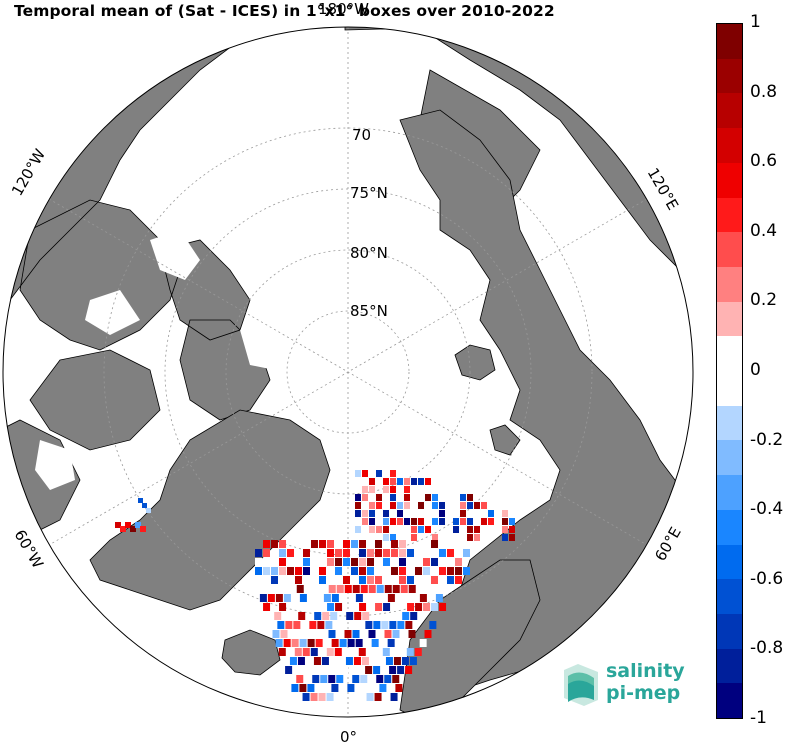 The width and height of the screenshot is (787, 747). What do you see at coordinates (470, 638) in the screenshot?
I see `land-scandinavia` at bounding box center [470, 638].